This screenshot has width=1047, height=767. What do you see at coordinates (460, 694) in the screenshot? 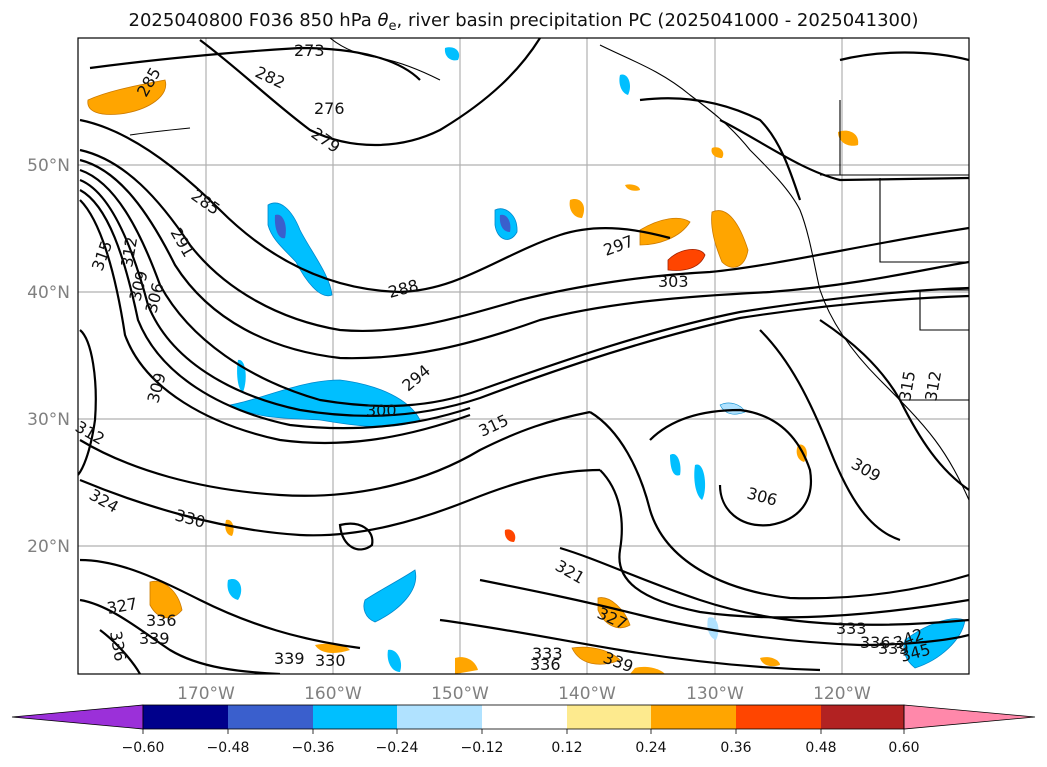
I see `lon-label: 150°W` at bounding box center [460, 694].